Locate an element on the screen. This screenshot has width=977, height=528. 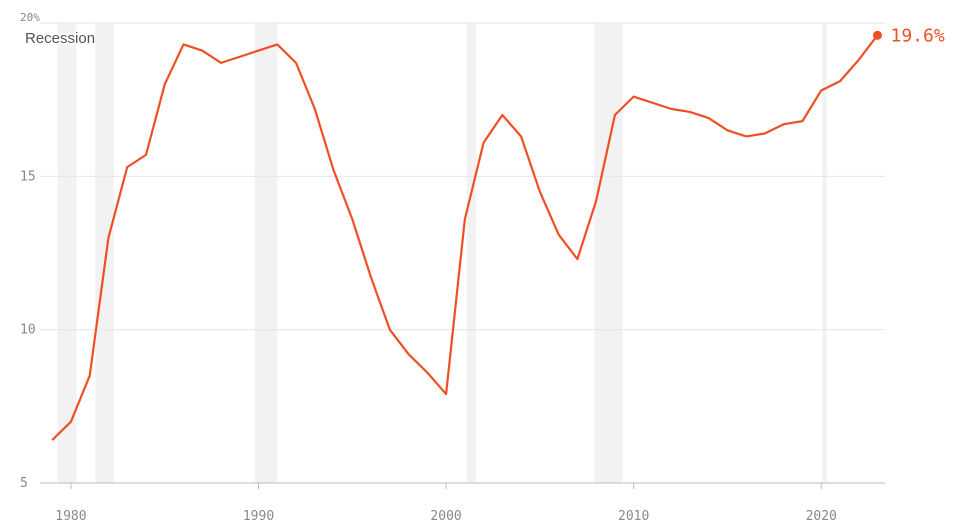
x-tick-label: 2000 is located at coordinates (445, 516).